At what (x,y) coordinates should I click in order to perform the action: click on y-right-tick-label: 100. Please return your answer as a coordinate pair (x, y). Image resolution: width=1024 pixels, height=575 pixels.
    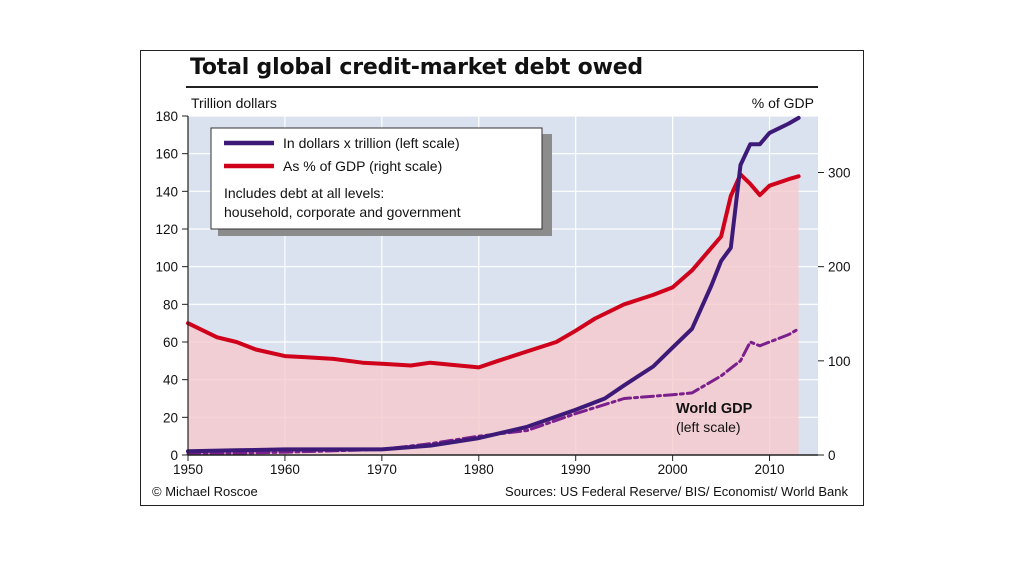
    Looking at the image, I should click on (839, 361).